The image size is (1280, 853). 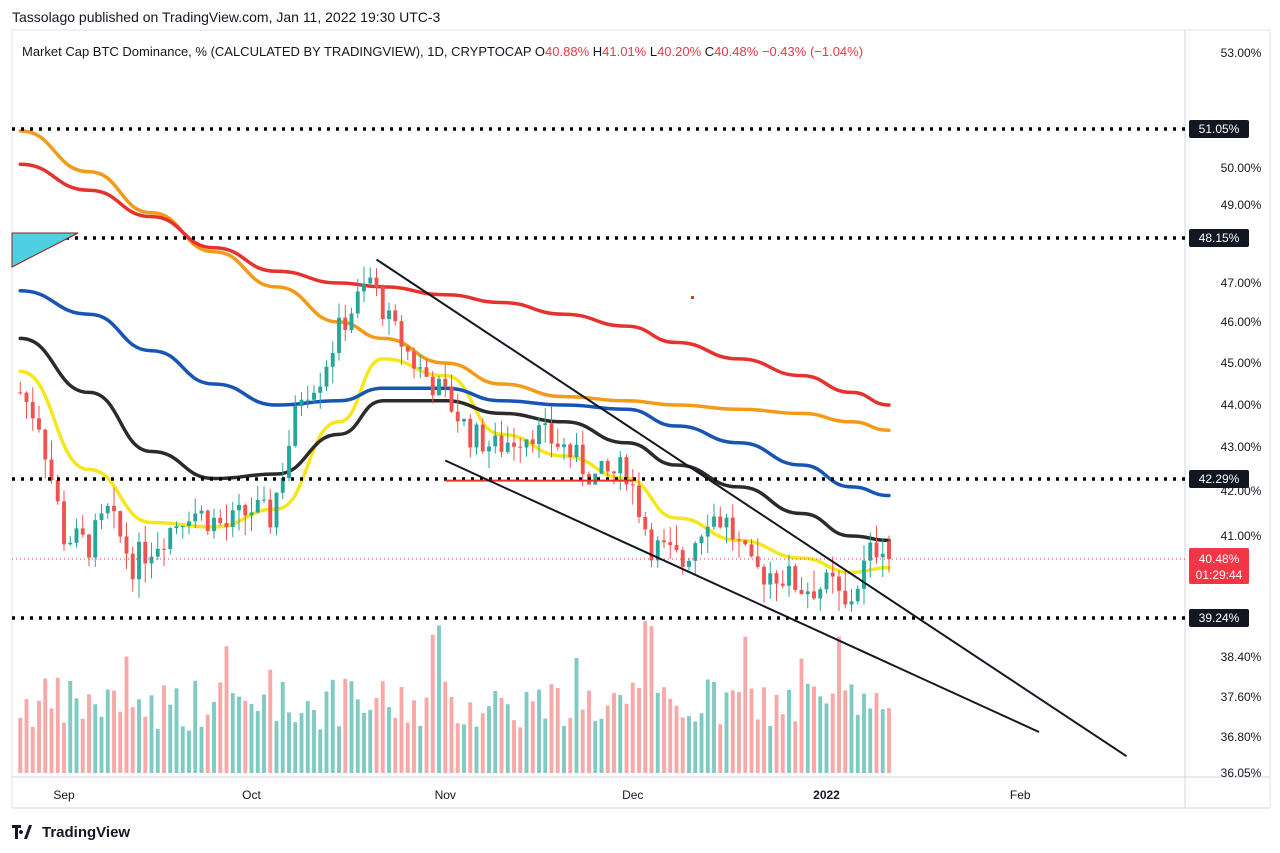 I want to click on price-tick-label: 44.00%, so click(x=1241, y=405).